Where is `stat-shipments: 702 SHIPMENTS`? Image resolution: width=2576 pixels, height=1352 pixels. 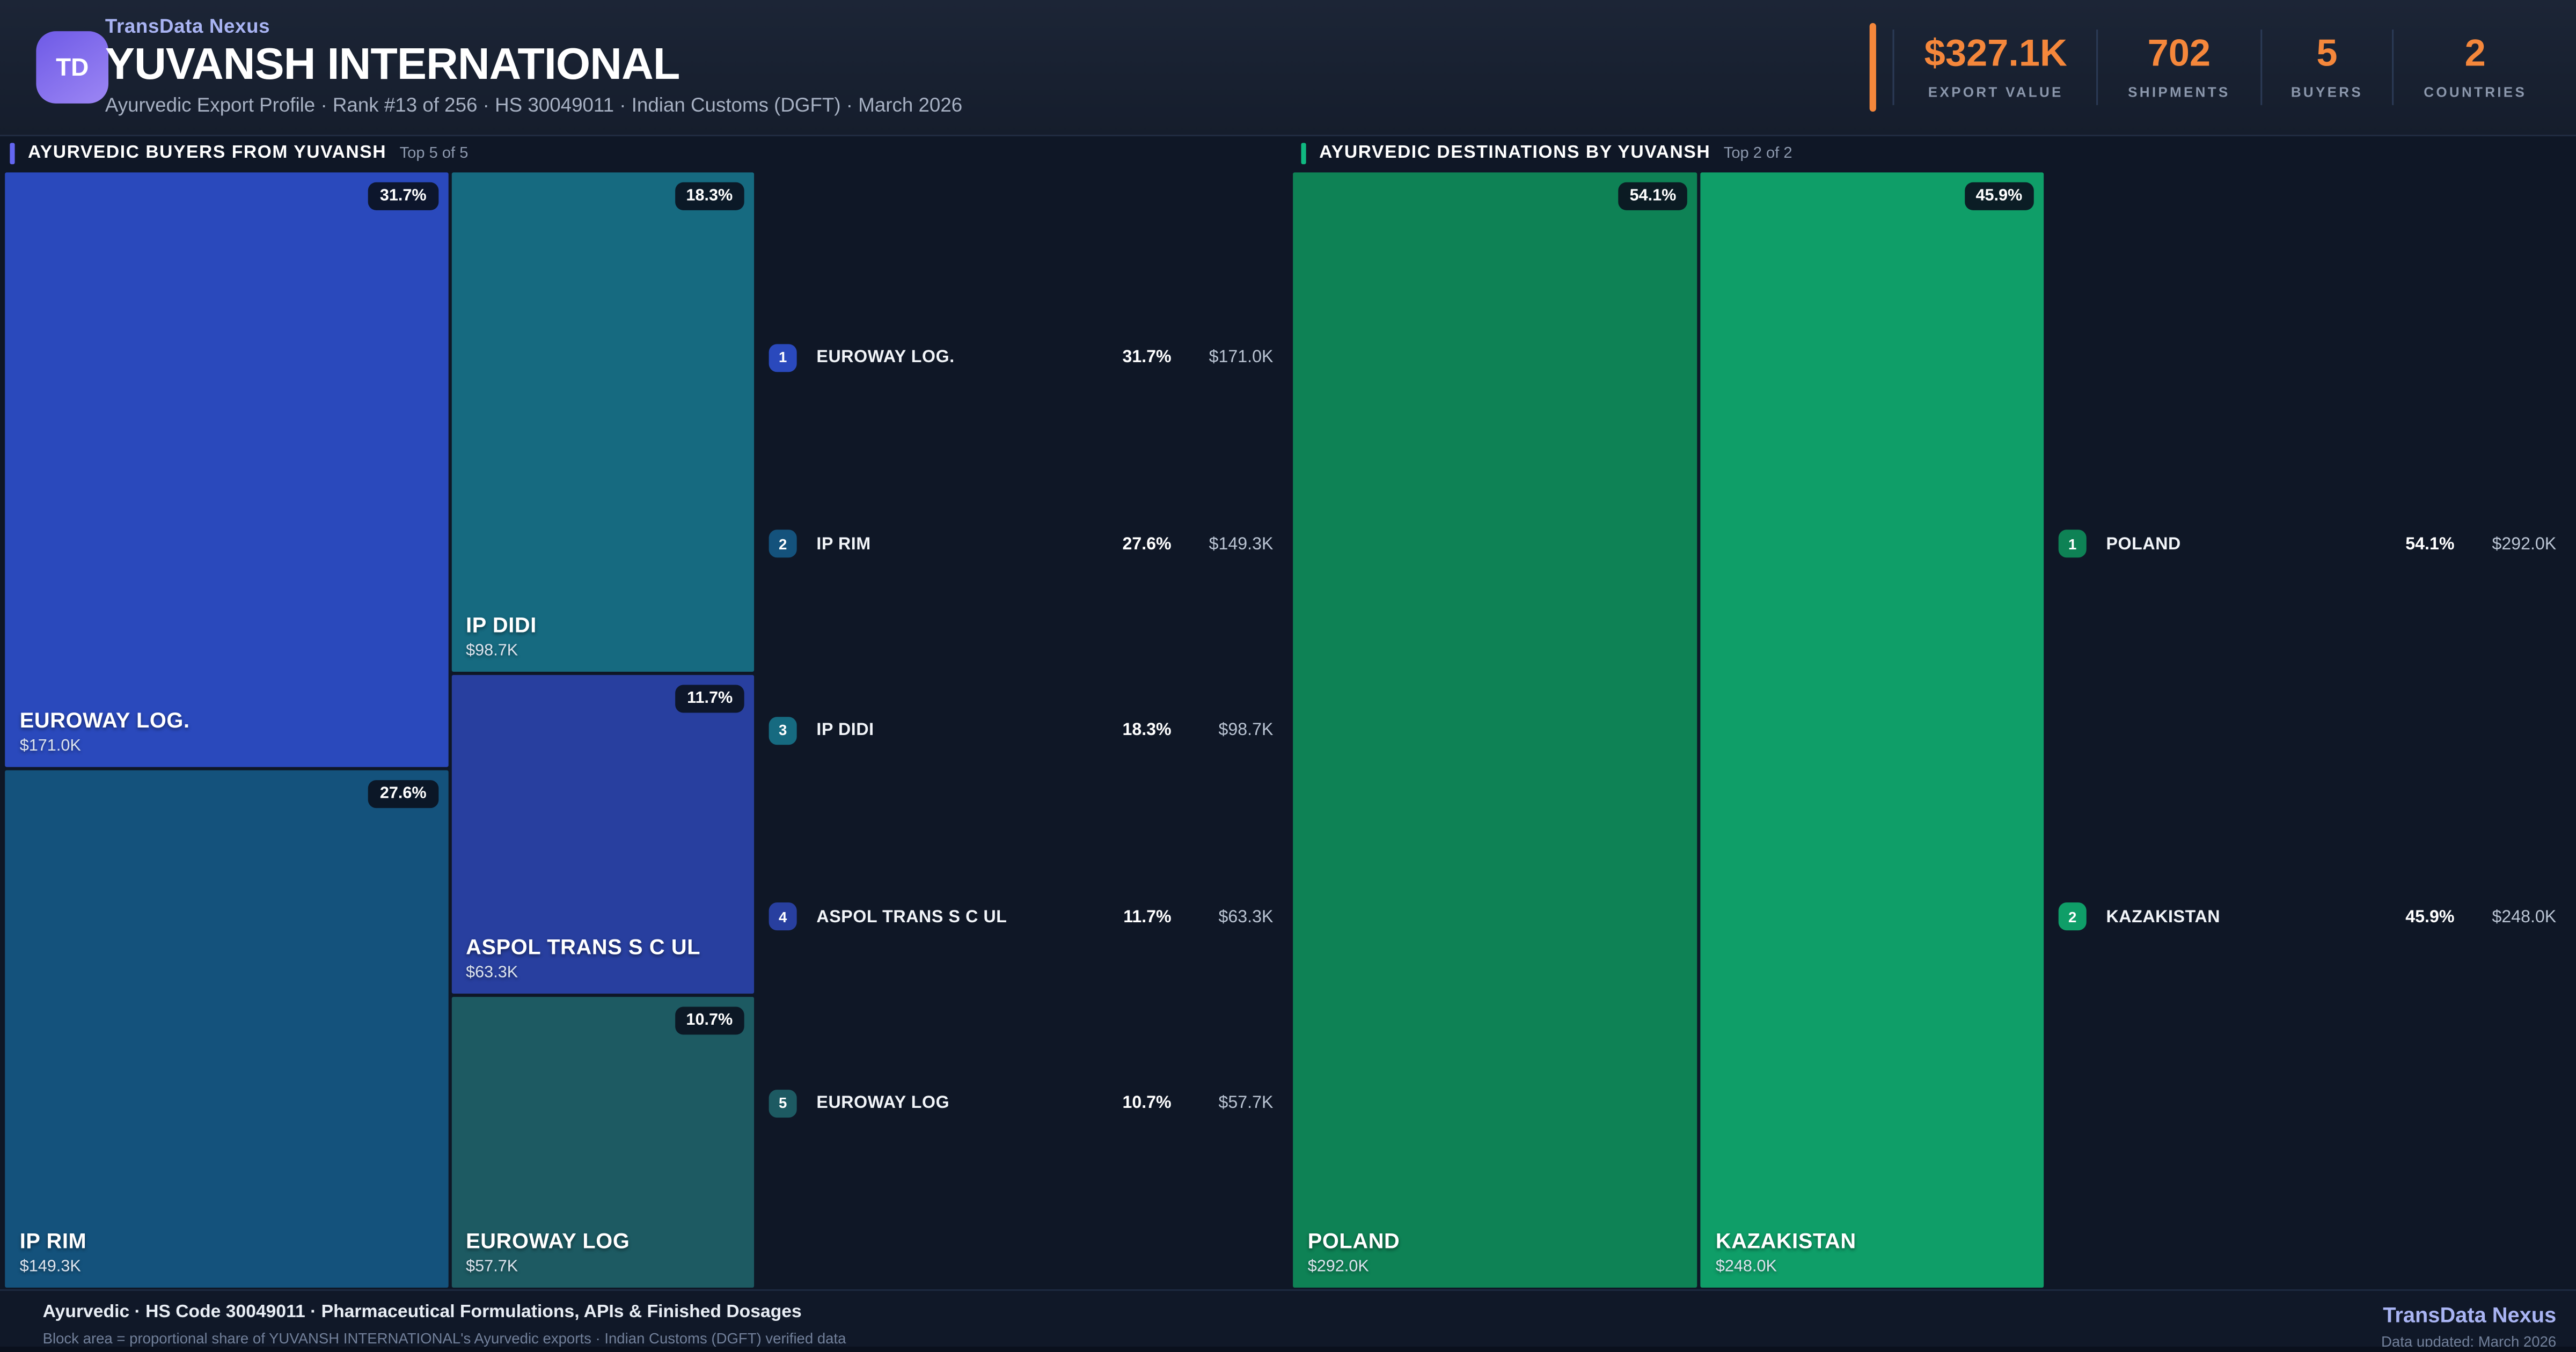
stat-shipments: 702 SHIPMENTS is located at coordinates (2178, 67).